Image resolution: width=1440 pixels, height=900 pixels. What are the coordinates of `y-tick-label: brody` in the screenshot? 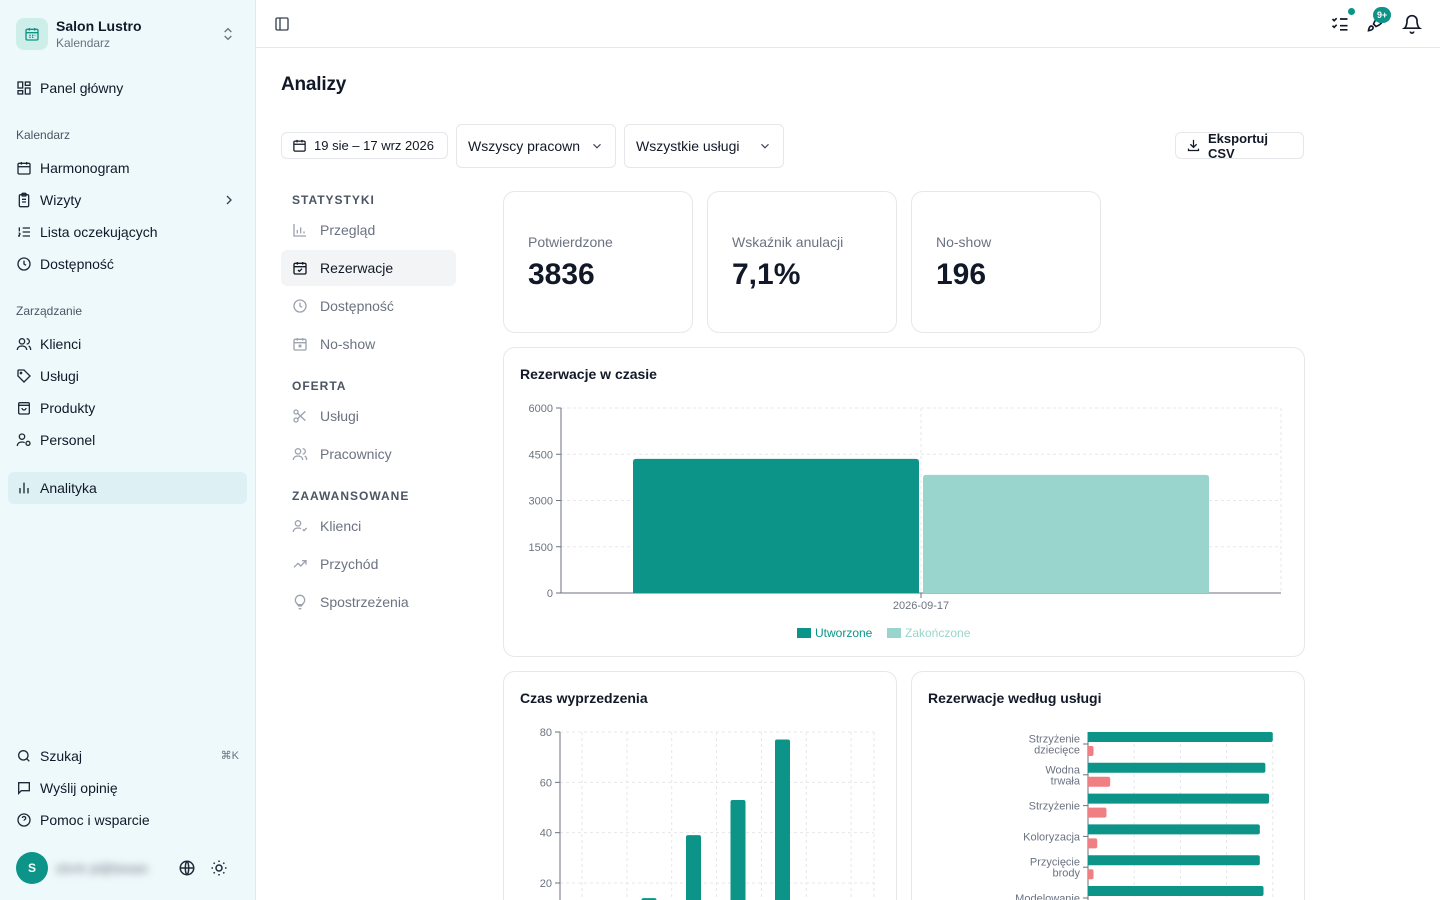 It's located at (1066, 874).